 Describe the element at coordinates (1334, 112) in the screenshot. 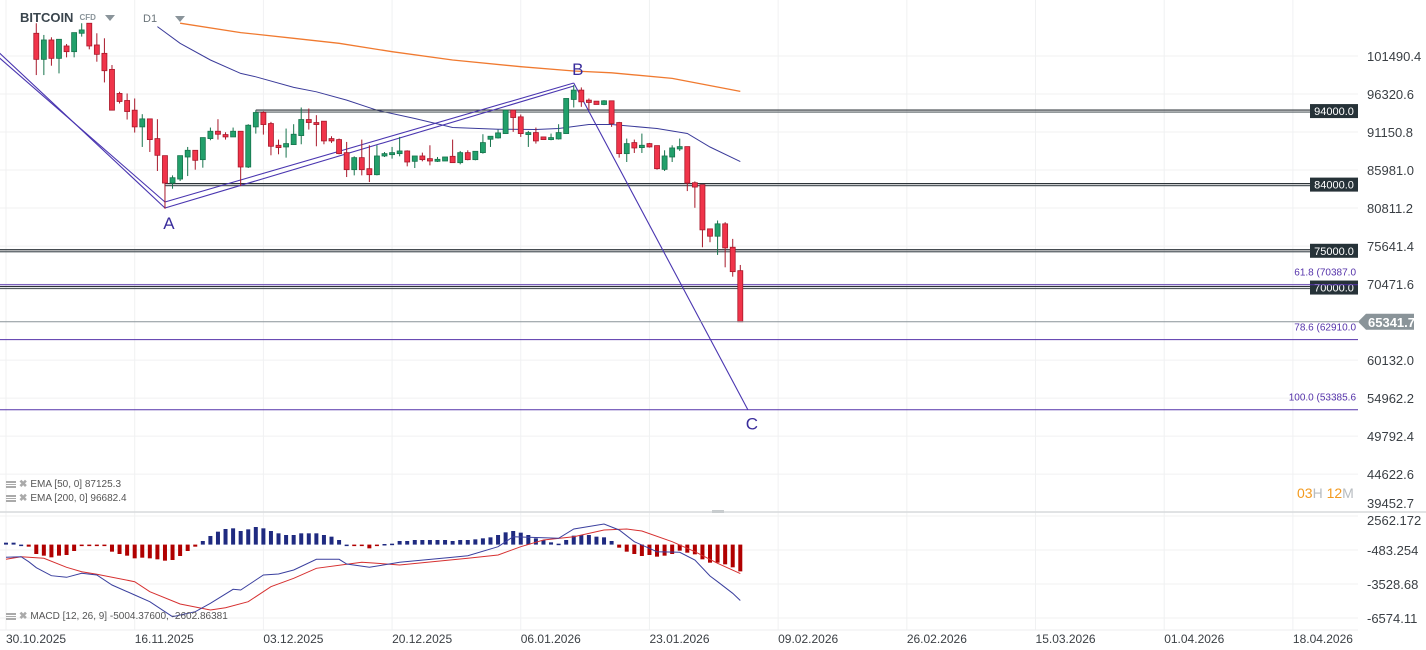

I see `level-price-tag-text: 94000.0` at that location.